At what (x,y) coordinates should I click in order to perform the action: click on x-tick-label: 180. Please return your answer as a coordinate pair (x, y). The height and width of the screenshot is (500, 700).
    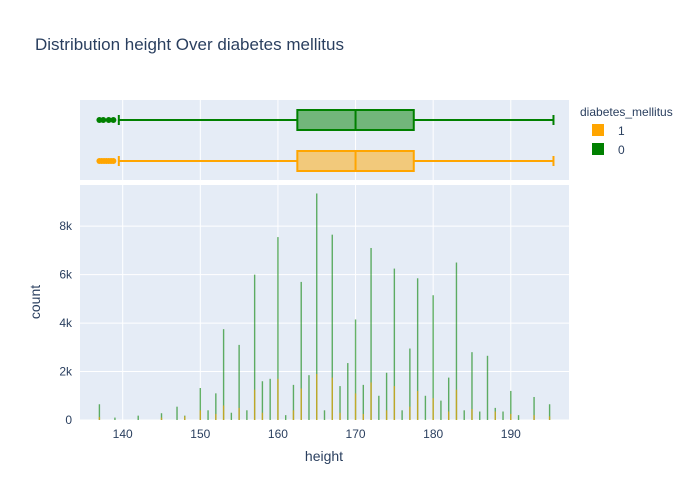
    Looking at the image, I should click on (433, 434).